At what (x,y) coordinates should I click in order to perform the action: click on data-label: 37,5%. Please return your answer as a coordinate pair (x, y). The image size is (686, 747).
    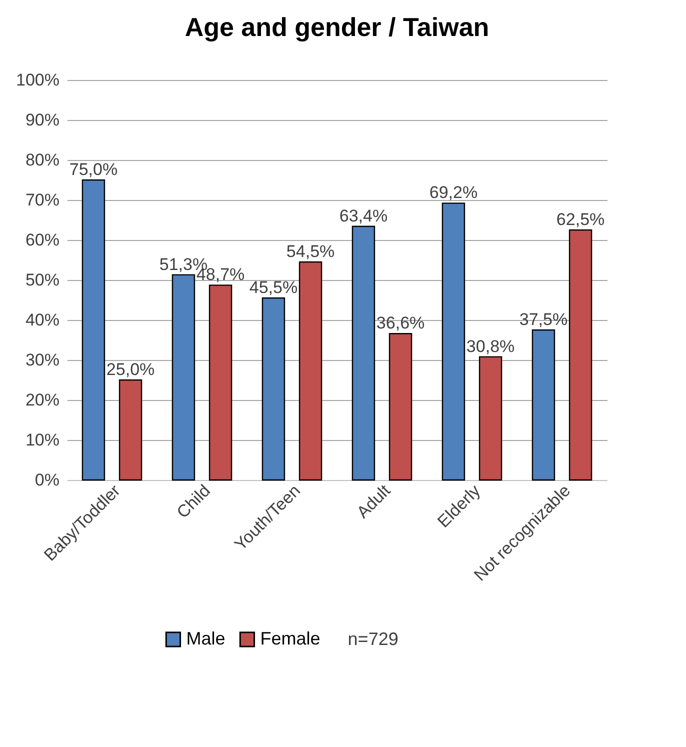
    Looking at the image, I should click on (543, 319).